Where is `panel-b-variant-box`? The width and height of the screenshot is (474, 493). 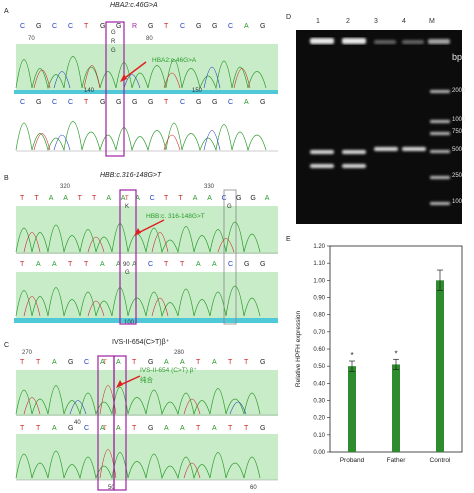
panel-b-variant-box is located at coordinates (128, 257).